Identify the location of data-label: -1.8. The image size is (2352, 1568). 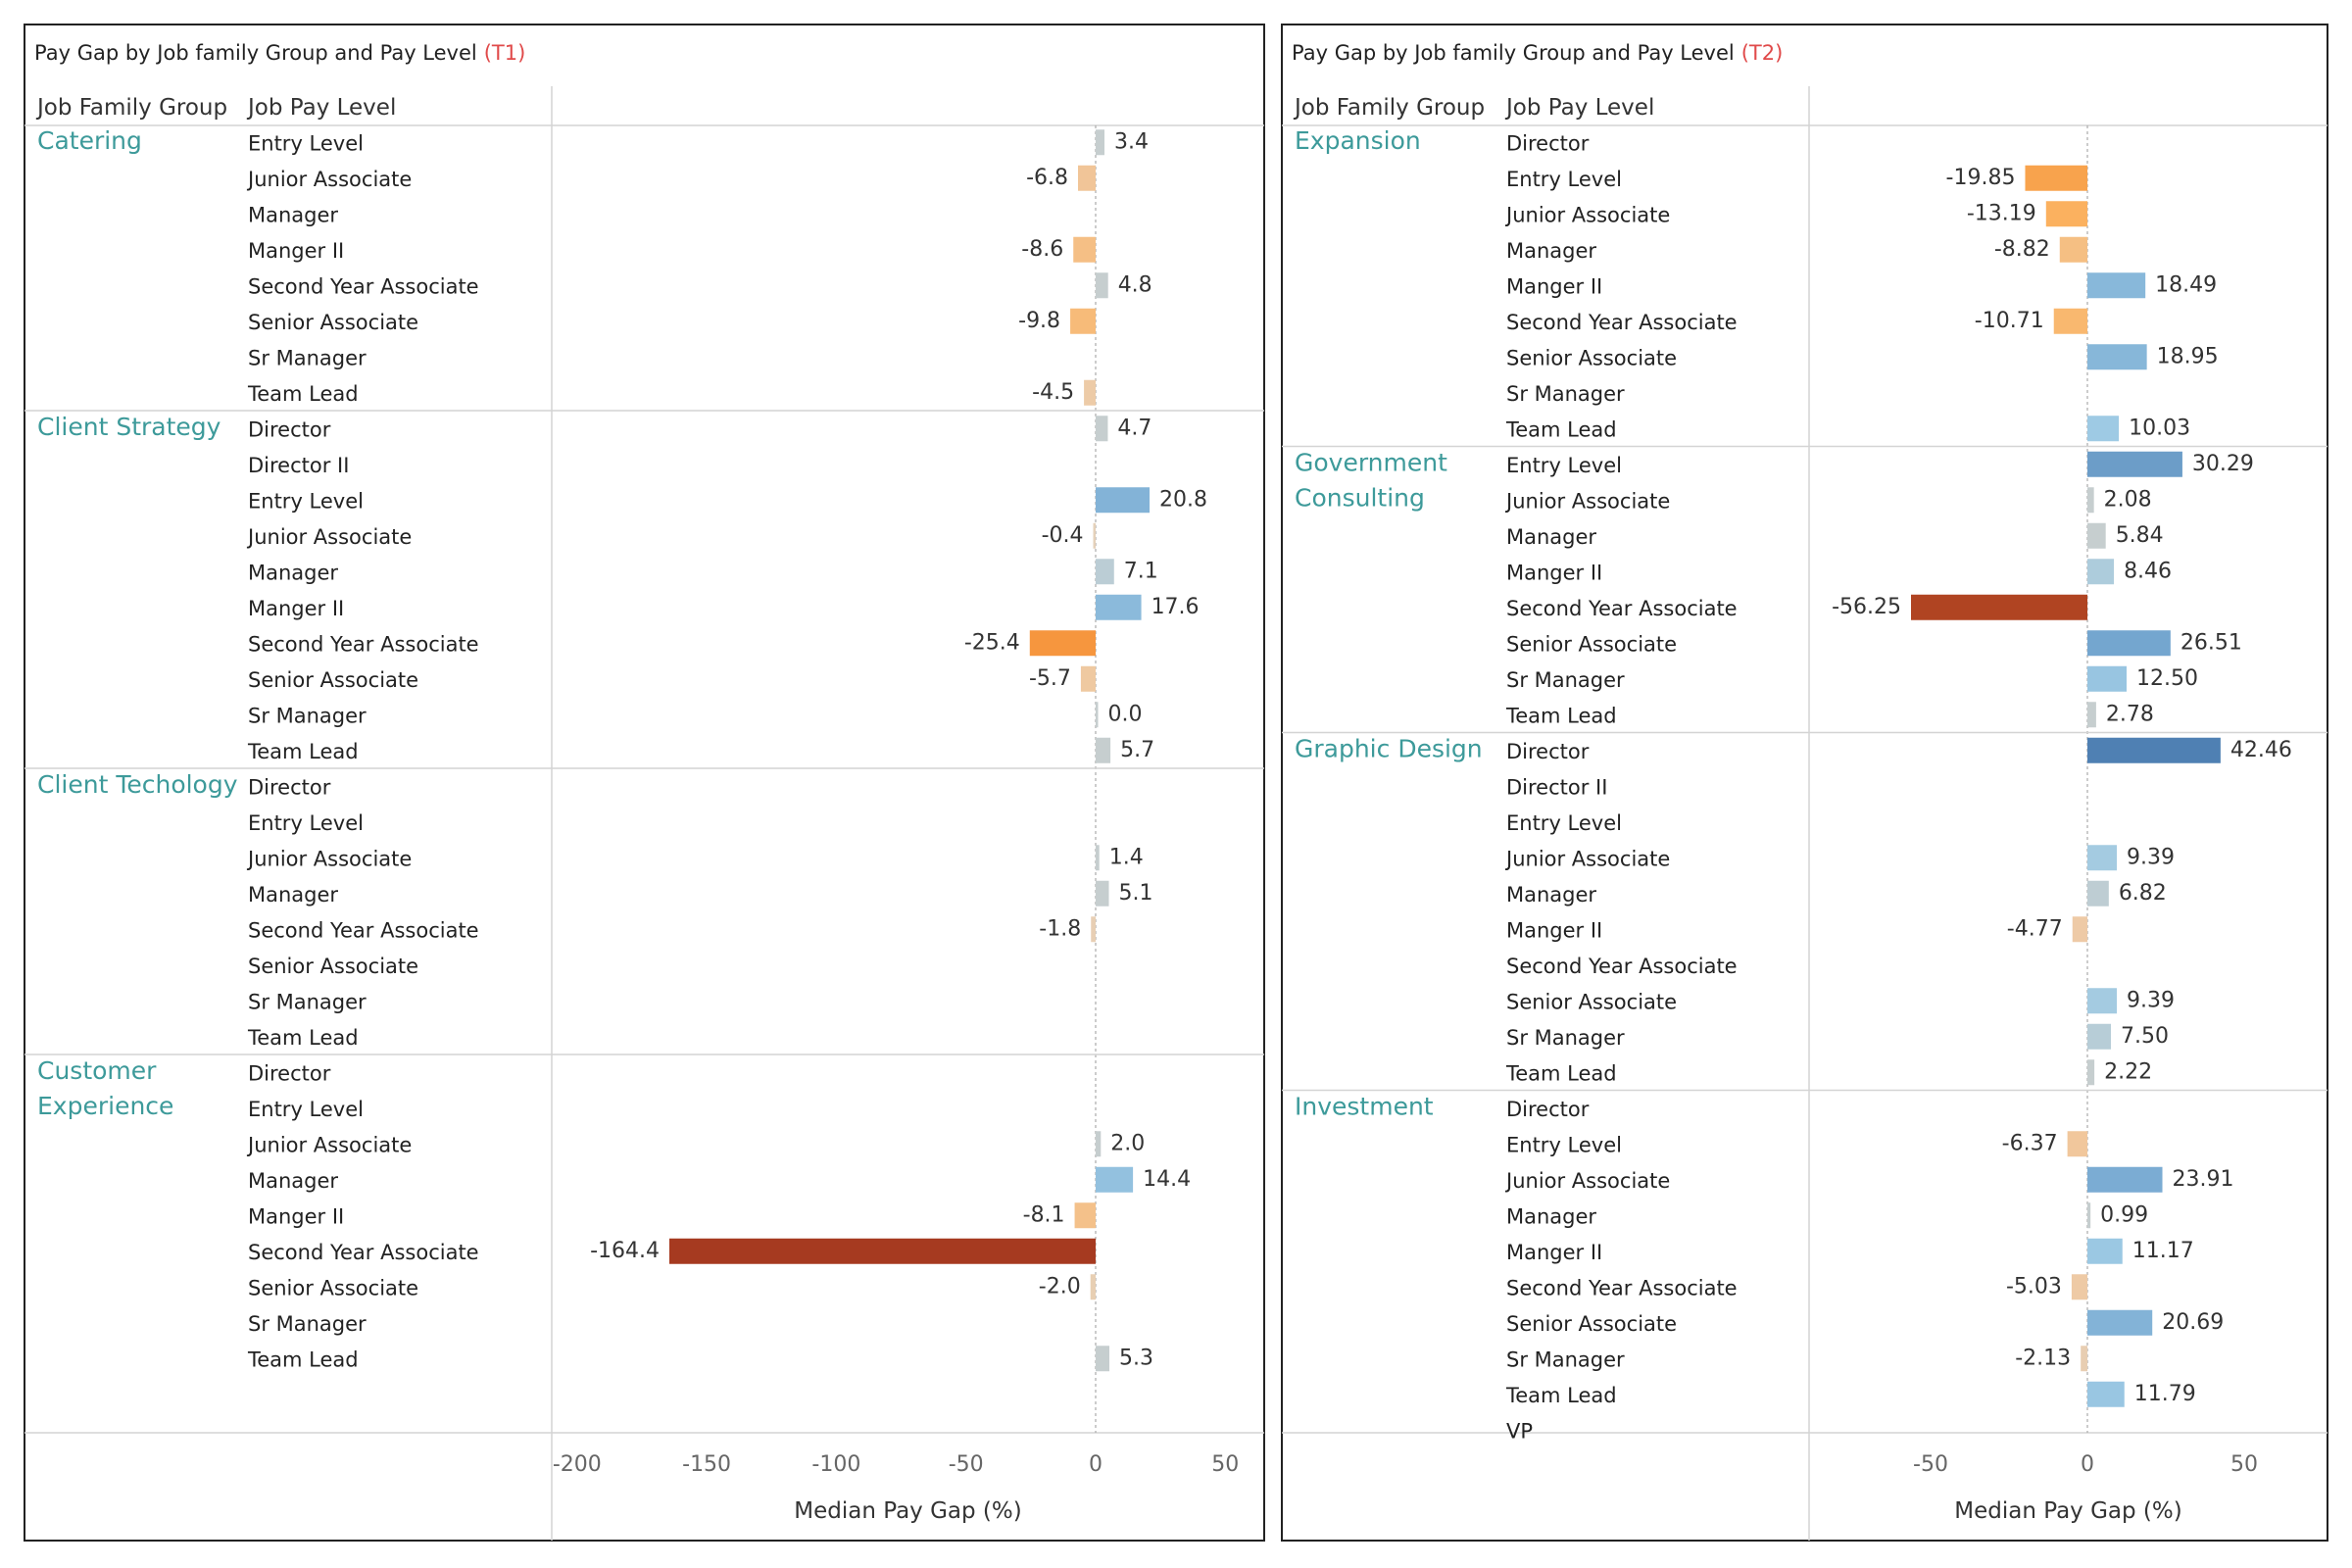
(1060, 928).